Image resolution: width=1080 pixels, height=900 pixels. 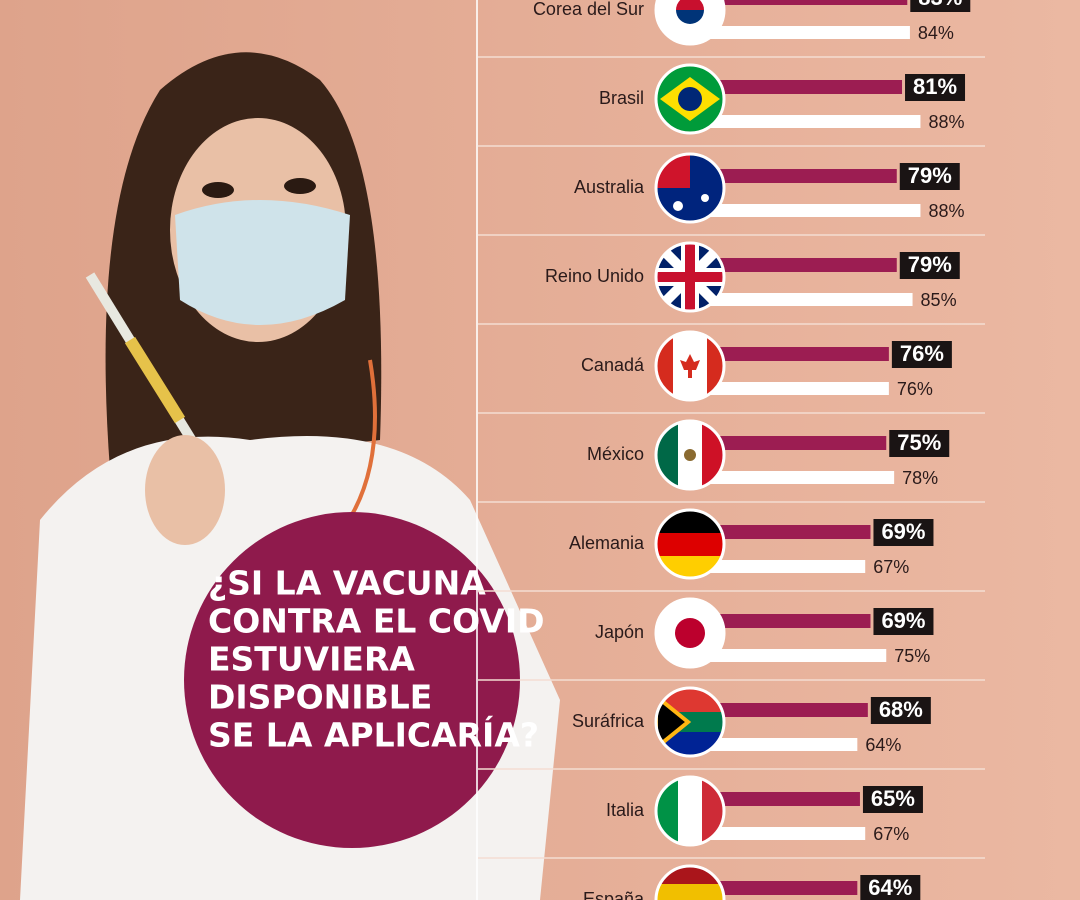 I want to click on value-label: 76%, so click(x=915, y=389).